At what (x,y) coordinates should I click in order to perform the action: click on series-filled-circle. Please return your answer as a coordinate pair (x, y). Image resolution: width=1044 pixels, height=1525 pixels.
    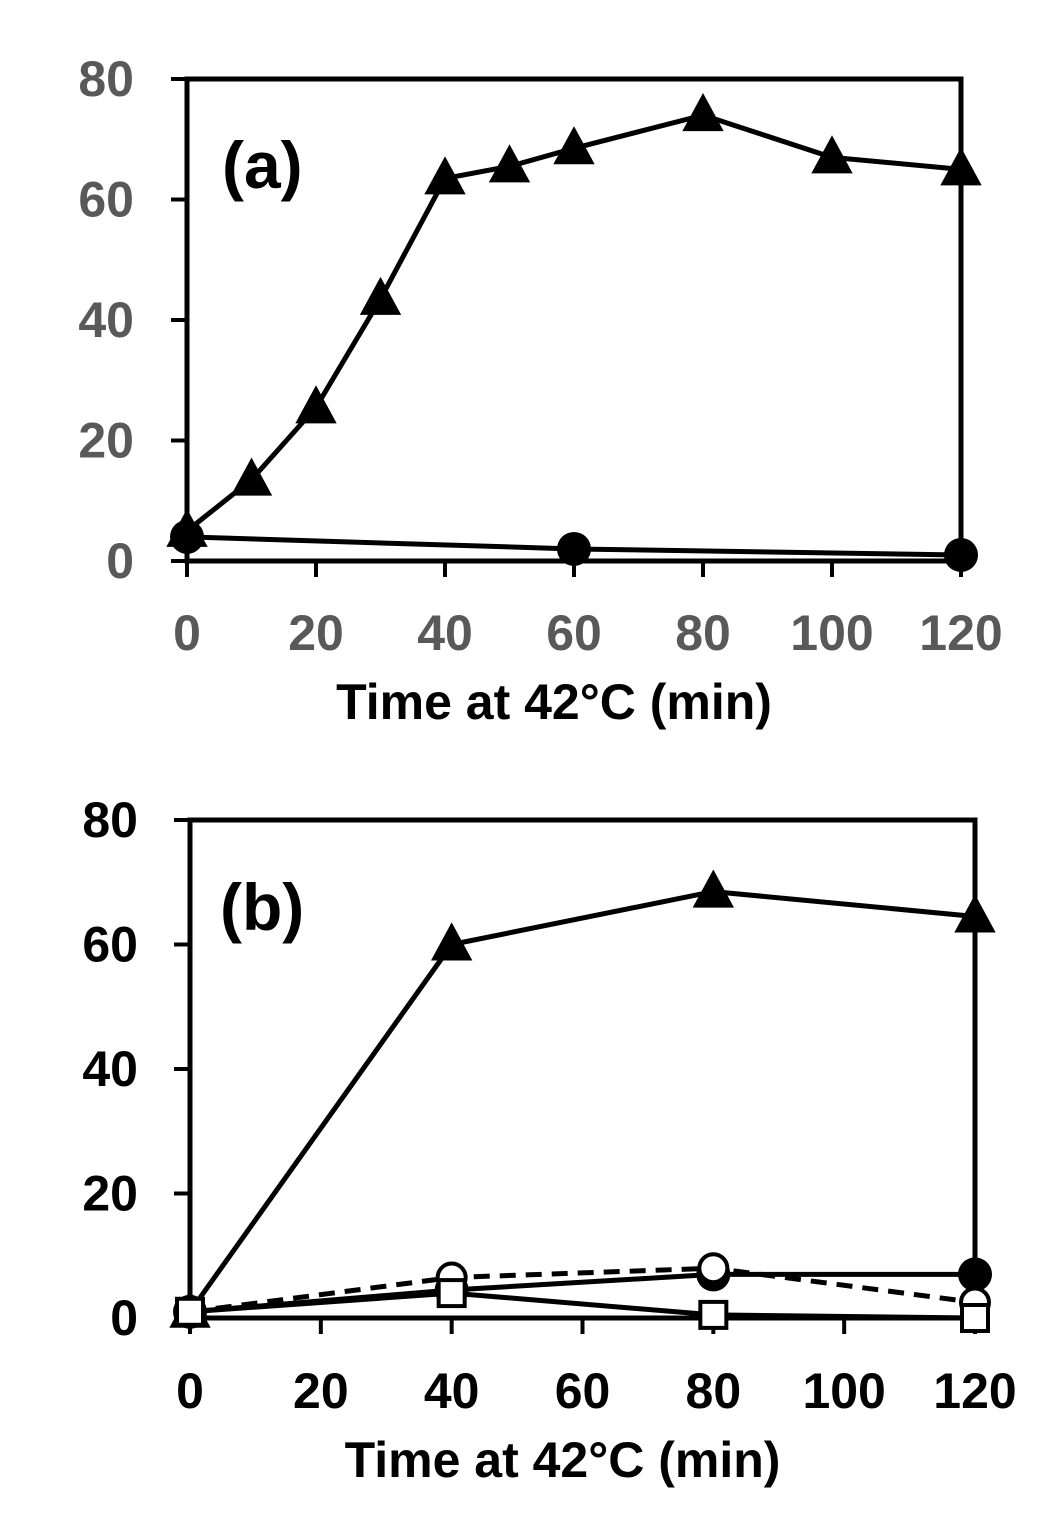
    Looking at the image, I should click on (574, 545).